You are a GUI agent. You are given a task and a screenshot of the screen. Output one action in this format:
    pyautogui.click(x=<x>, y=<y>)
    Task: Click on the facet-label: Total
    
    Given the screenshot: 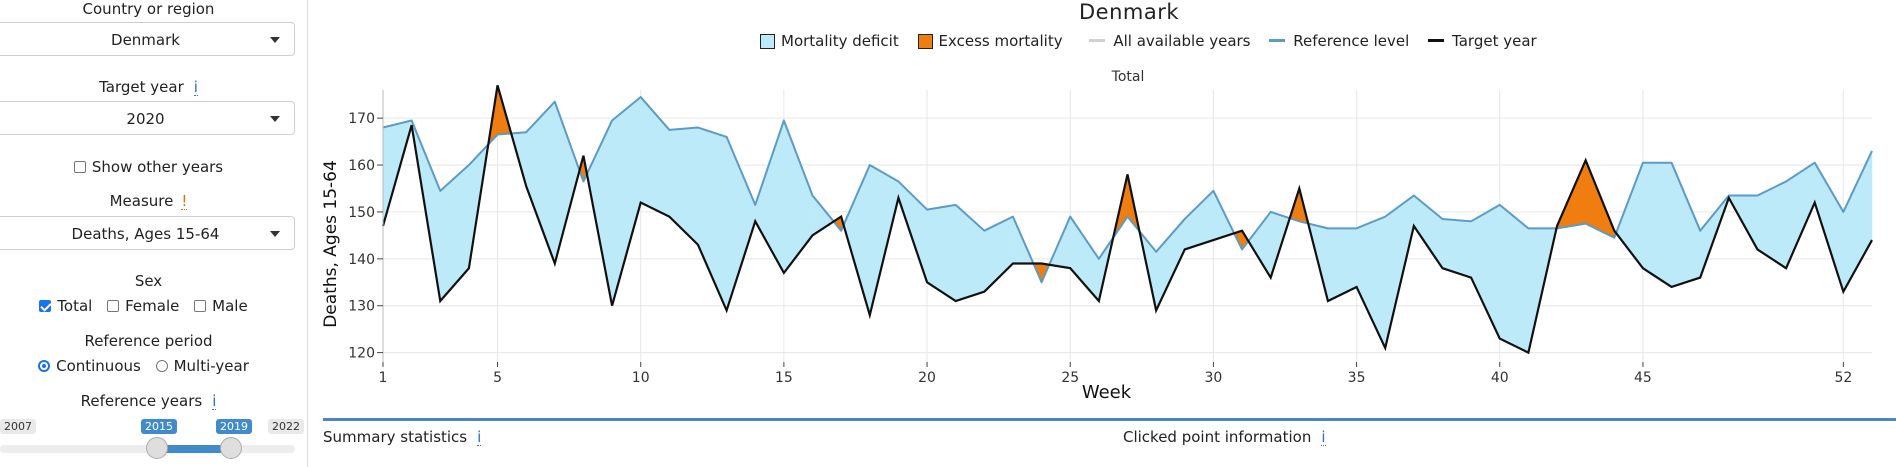 What is the action you would take?
    pyautogui.click(x=1128, y=77)
    